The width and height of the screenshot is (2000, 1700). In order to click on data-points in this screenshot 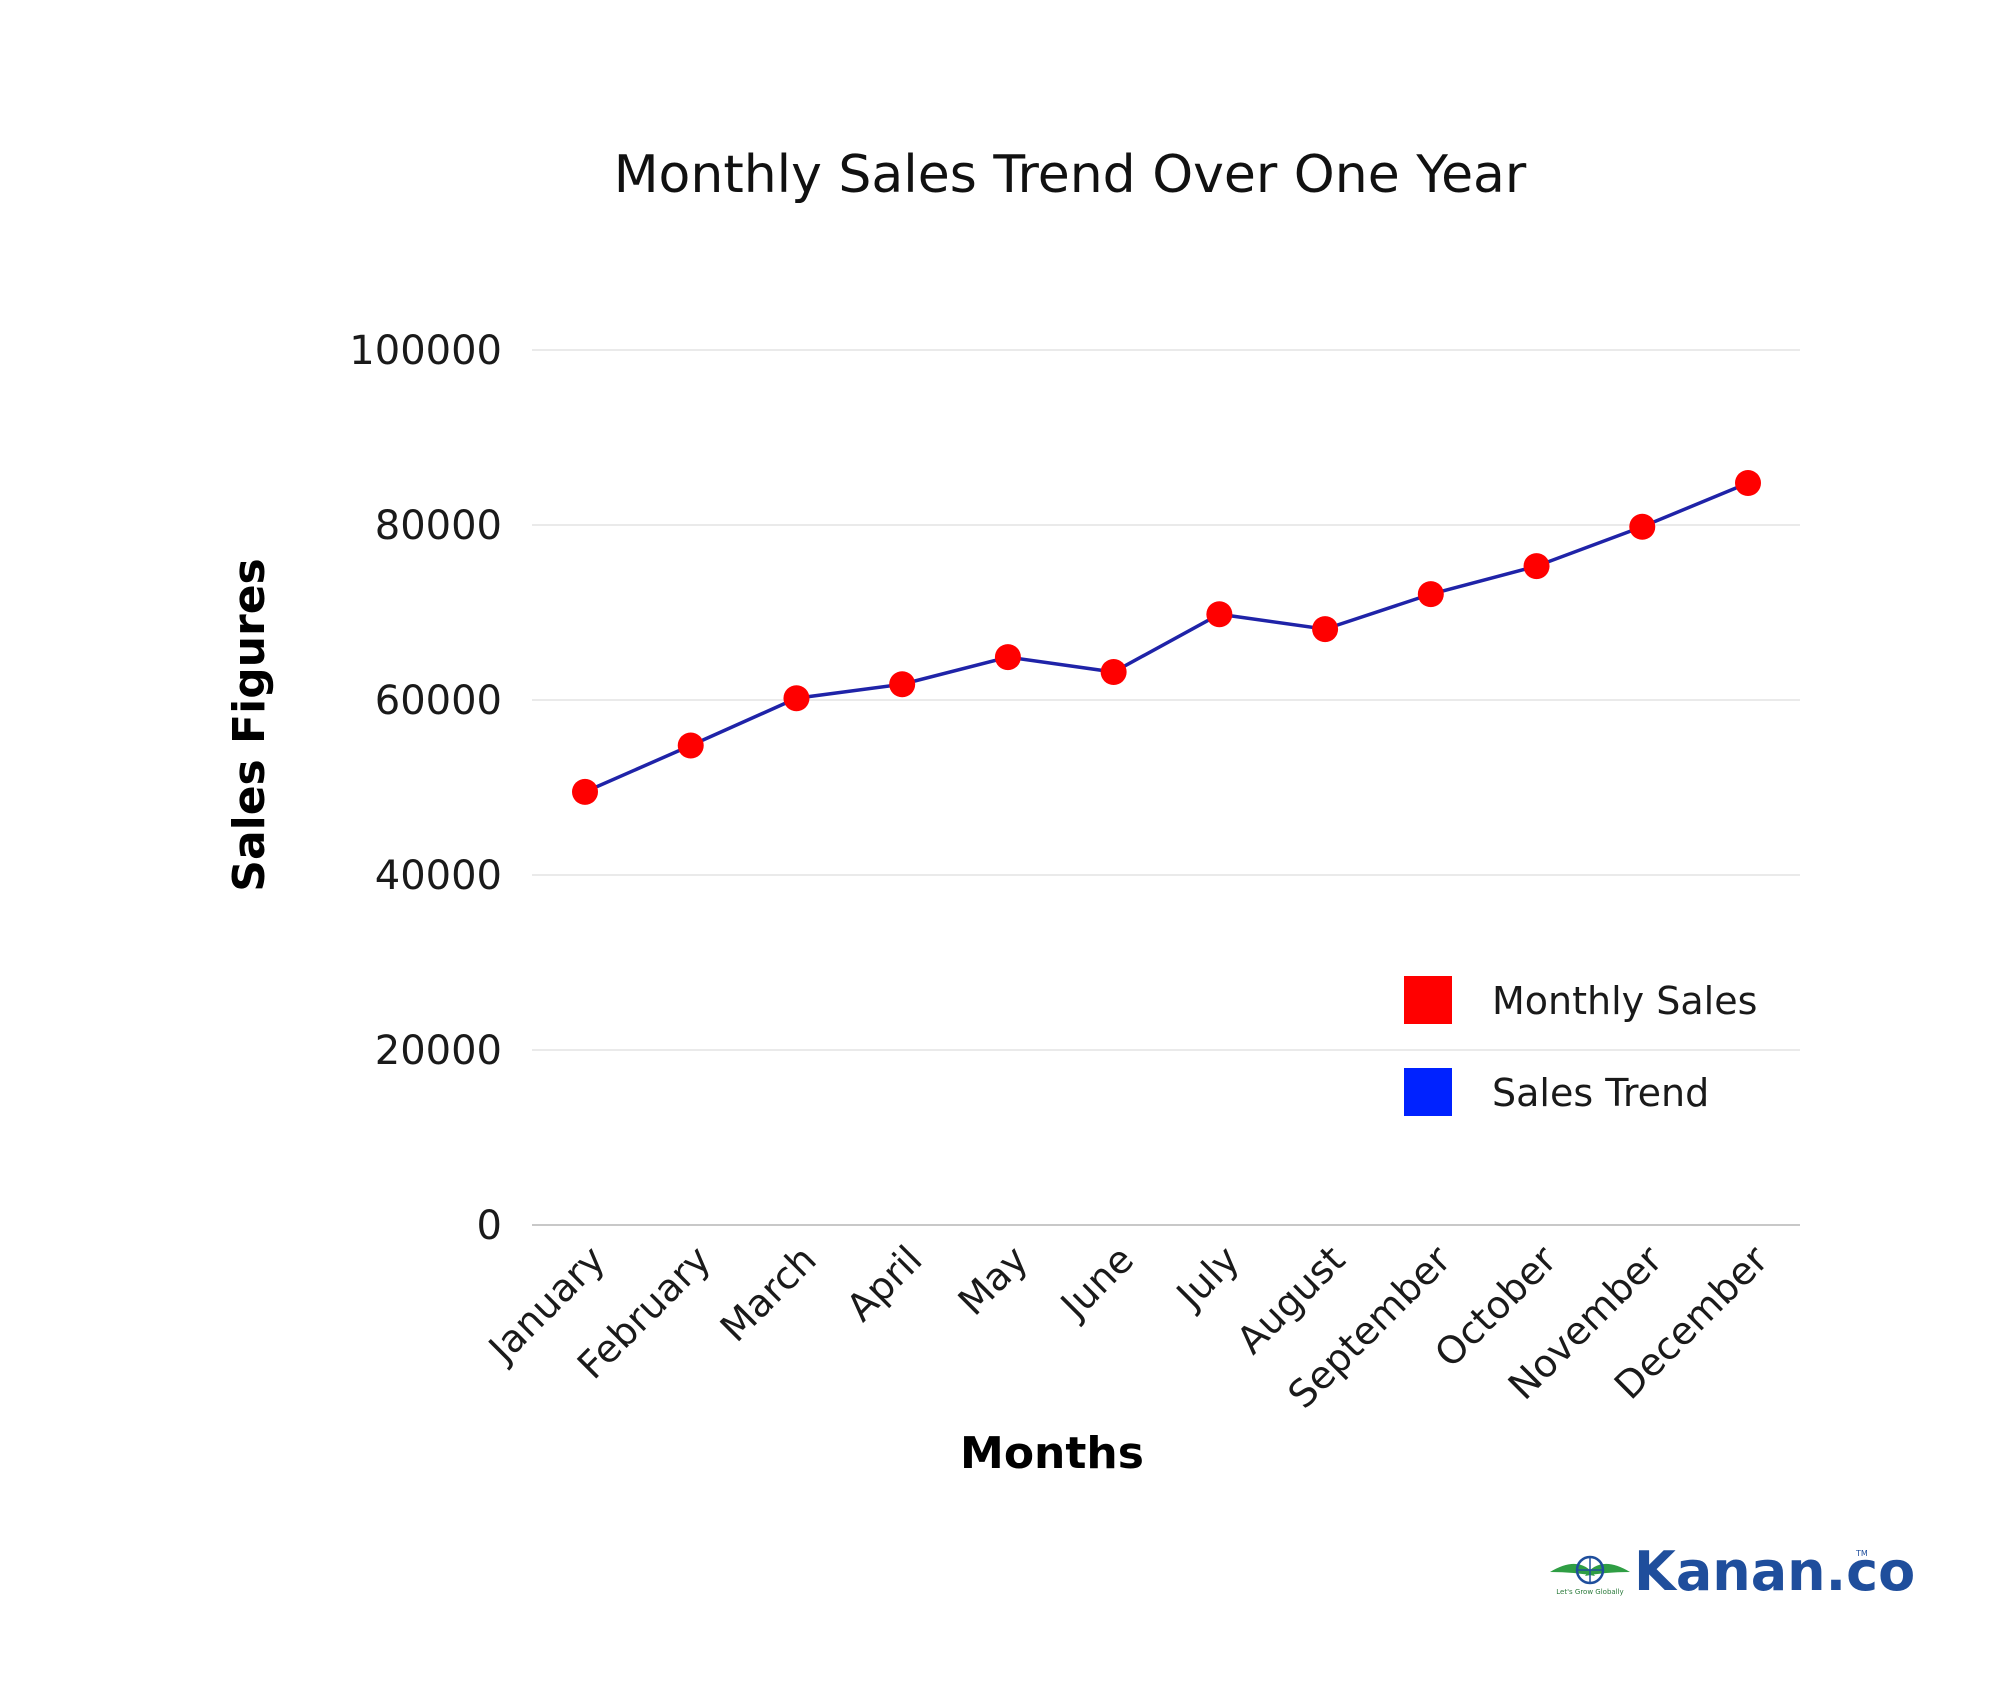, I will do `click(1166, 637)`.